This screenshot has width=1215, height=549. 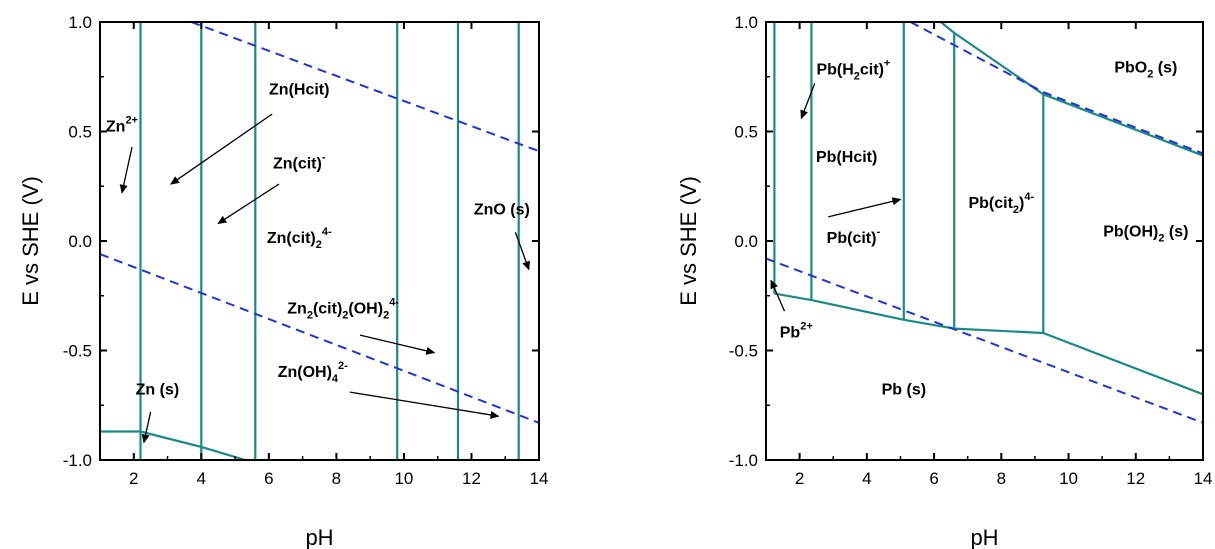 What do you see at coordinates (299, 162) in the screenshot?
I see `species-label: Zn(cit)-` at bounding box center [299, 162].